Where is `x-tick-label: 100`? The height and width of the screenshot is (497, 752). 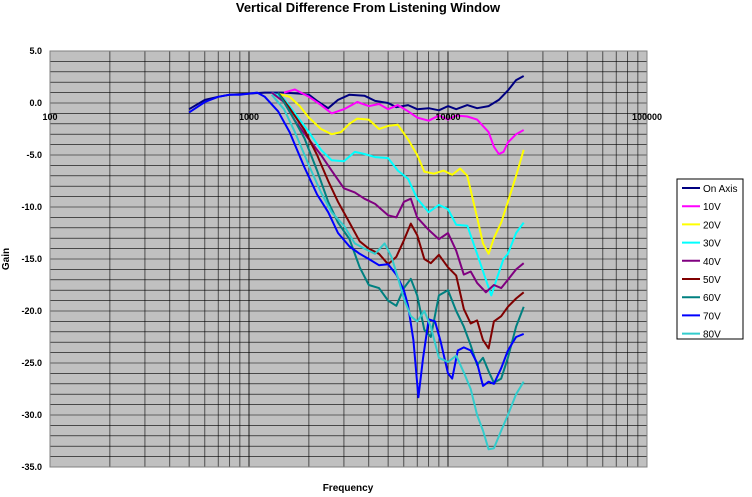 x-tick-label: 100 is located at coordinates (49, 117).